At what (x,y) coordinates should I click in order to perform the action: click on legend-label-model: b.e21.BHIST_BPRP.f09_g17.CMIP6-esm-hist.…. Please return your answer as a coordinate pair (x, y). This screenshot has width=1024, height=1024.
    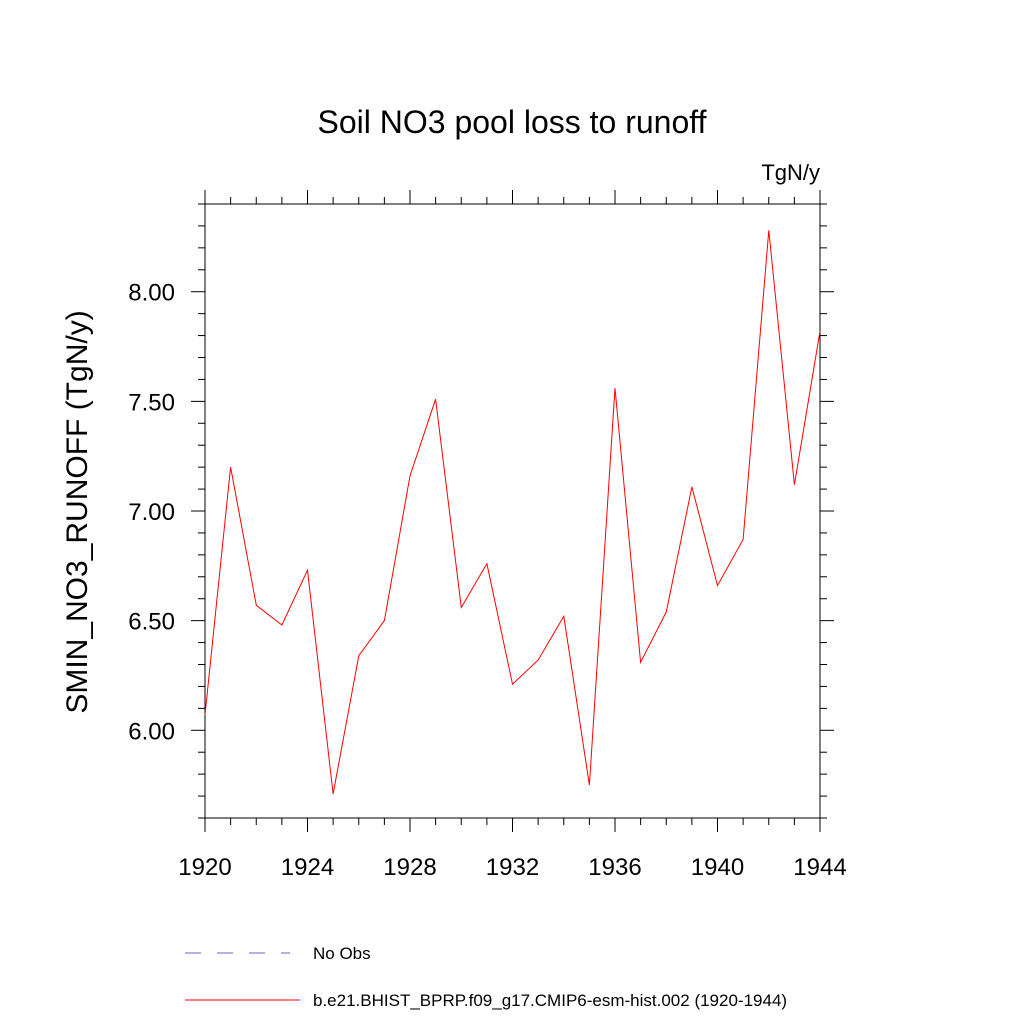
    Looking at the image, I should click on (550, 1000).